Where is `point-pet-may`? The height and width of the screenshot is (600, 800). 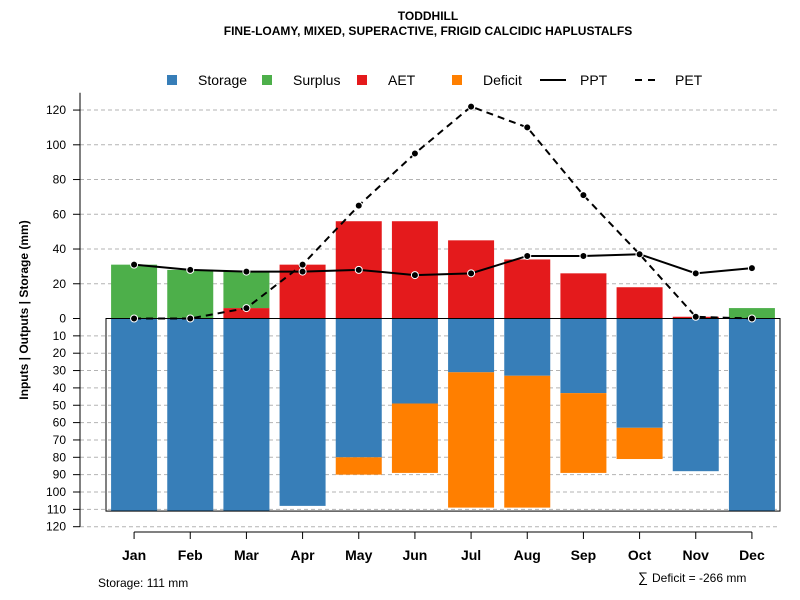 point-pet-may is located at coordinates (358, 205).